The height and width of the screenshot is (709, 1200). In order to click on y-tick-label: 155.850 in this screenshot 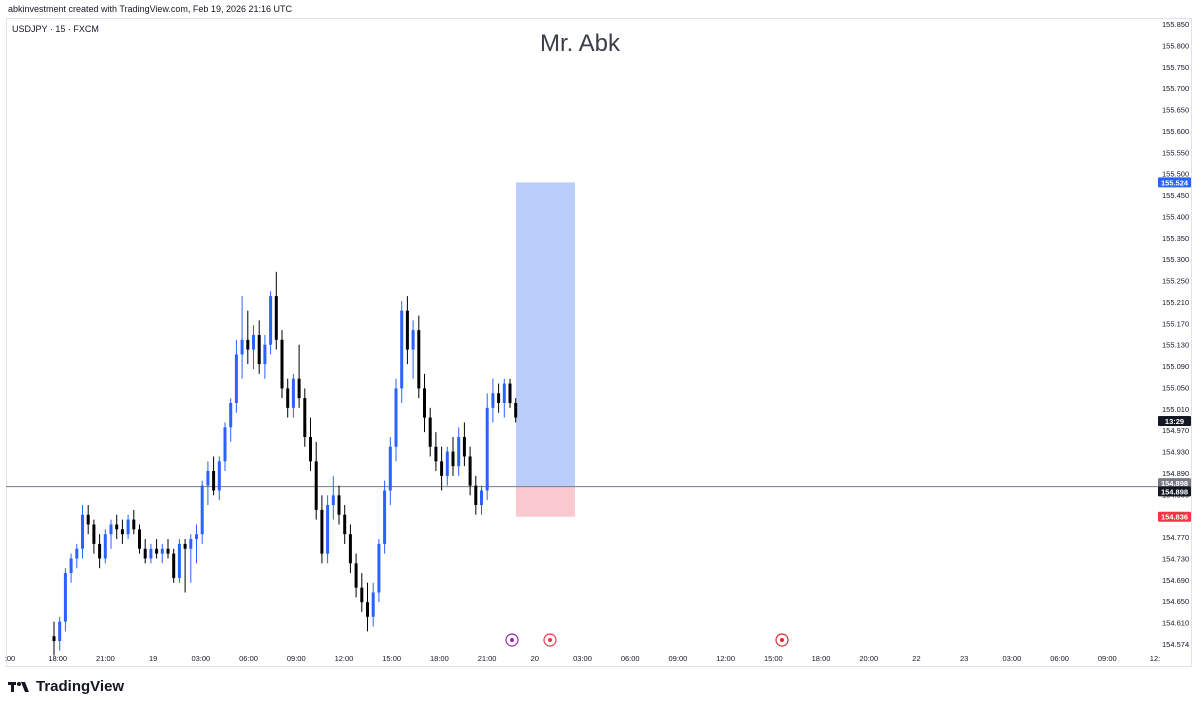, I will do `click(1175, 24)`.